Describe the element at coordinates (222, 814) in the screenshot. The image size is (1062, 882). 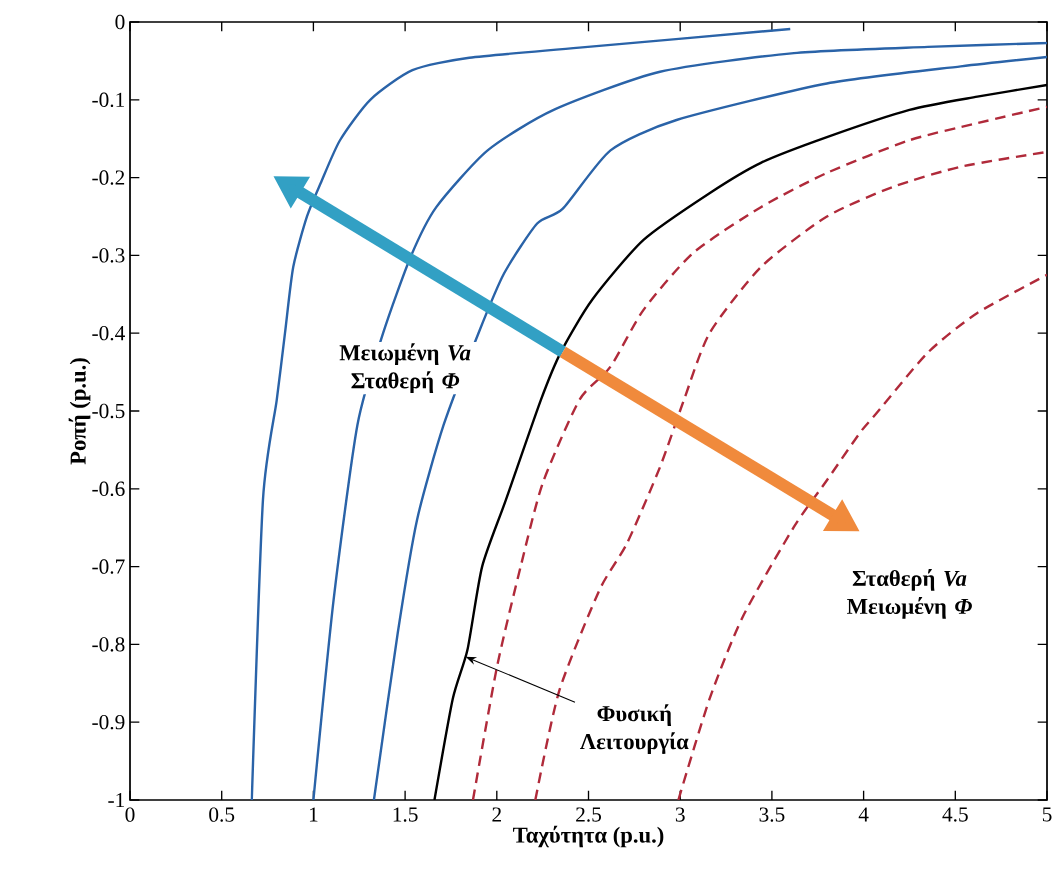
I see `x-tick-label: 0.5` at that location.